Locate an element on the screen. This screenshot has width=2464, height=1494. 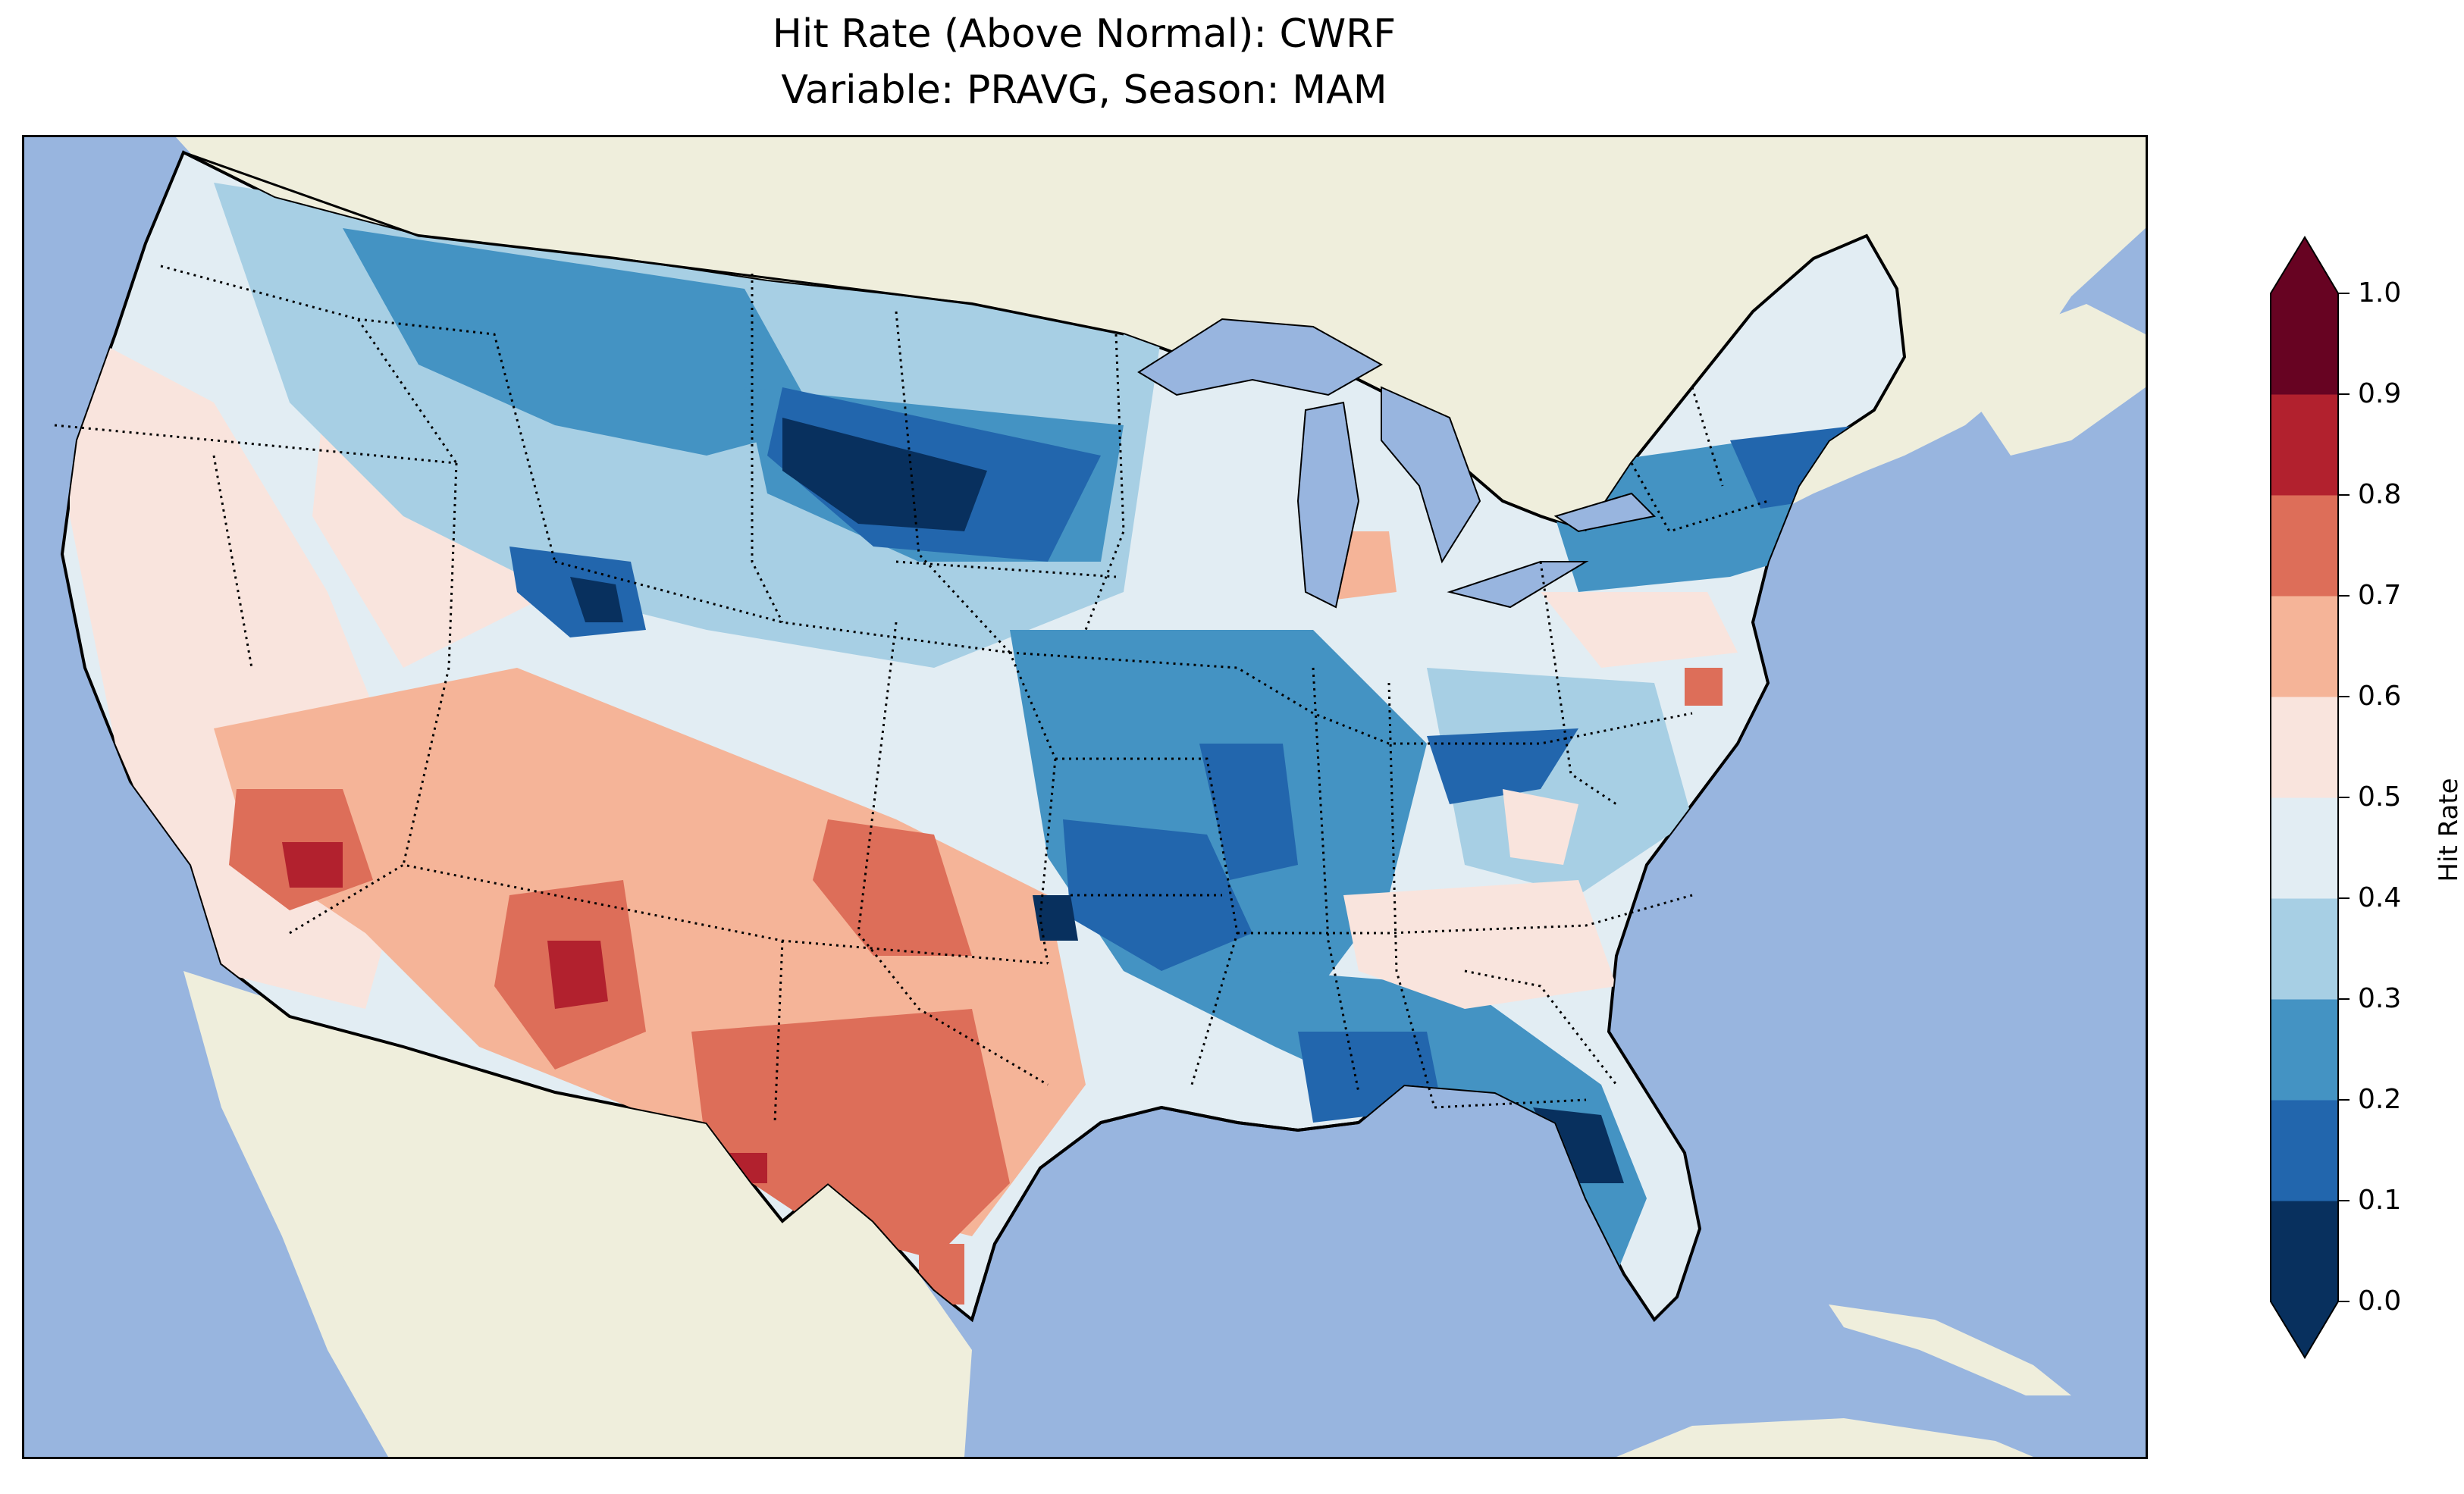
colorbar-extend-under is located at coordinates (2305, 1329).